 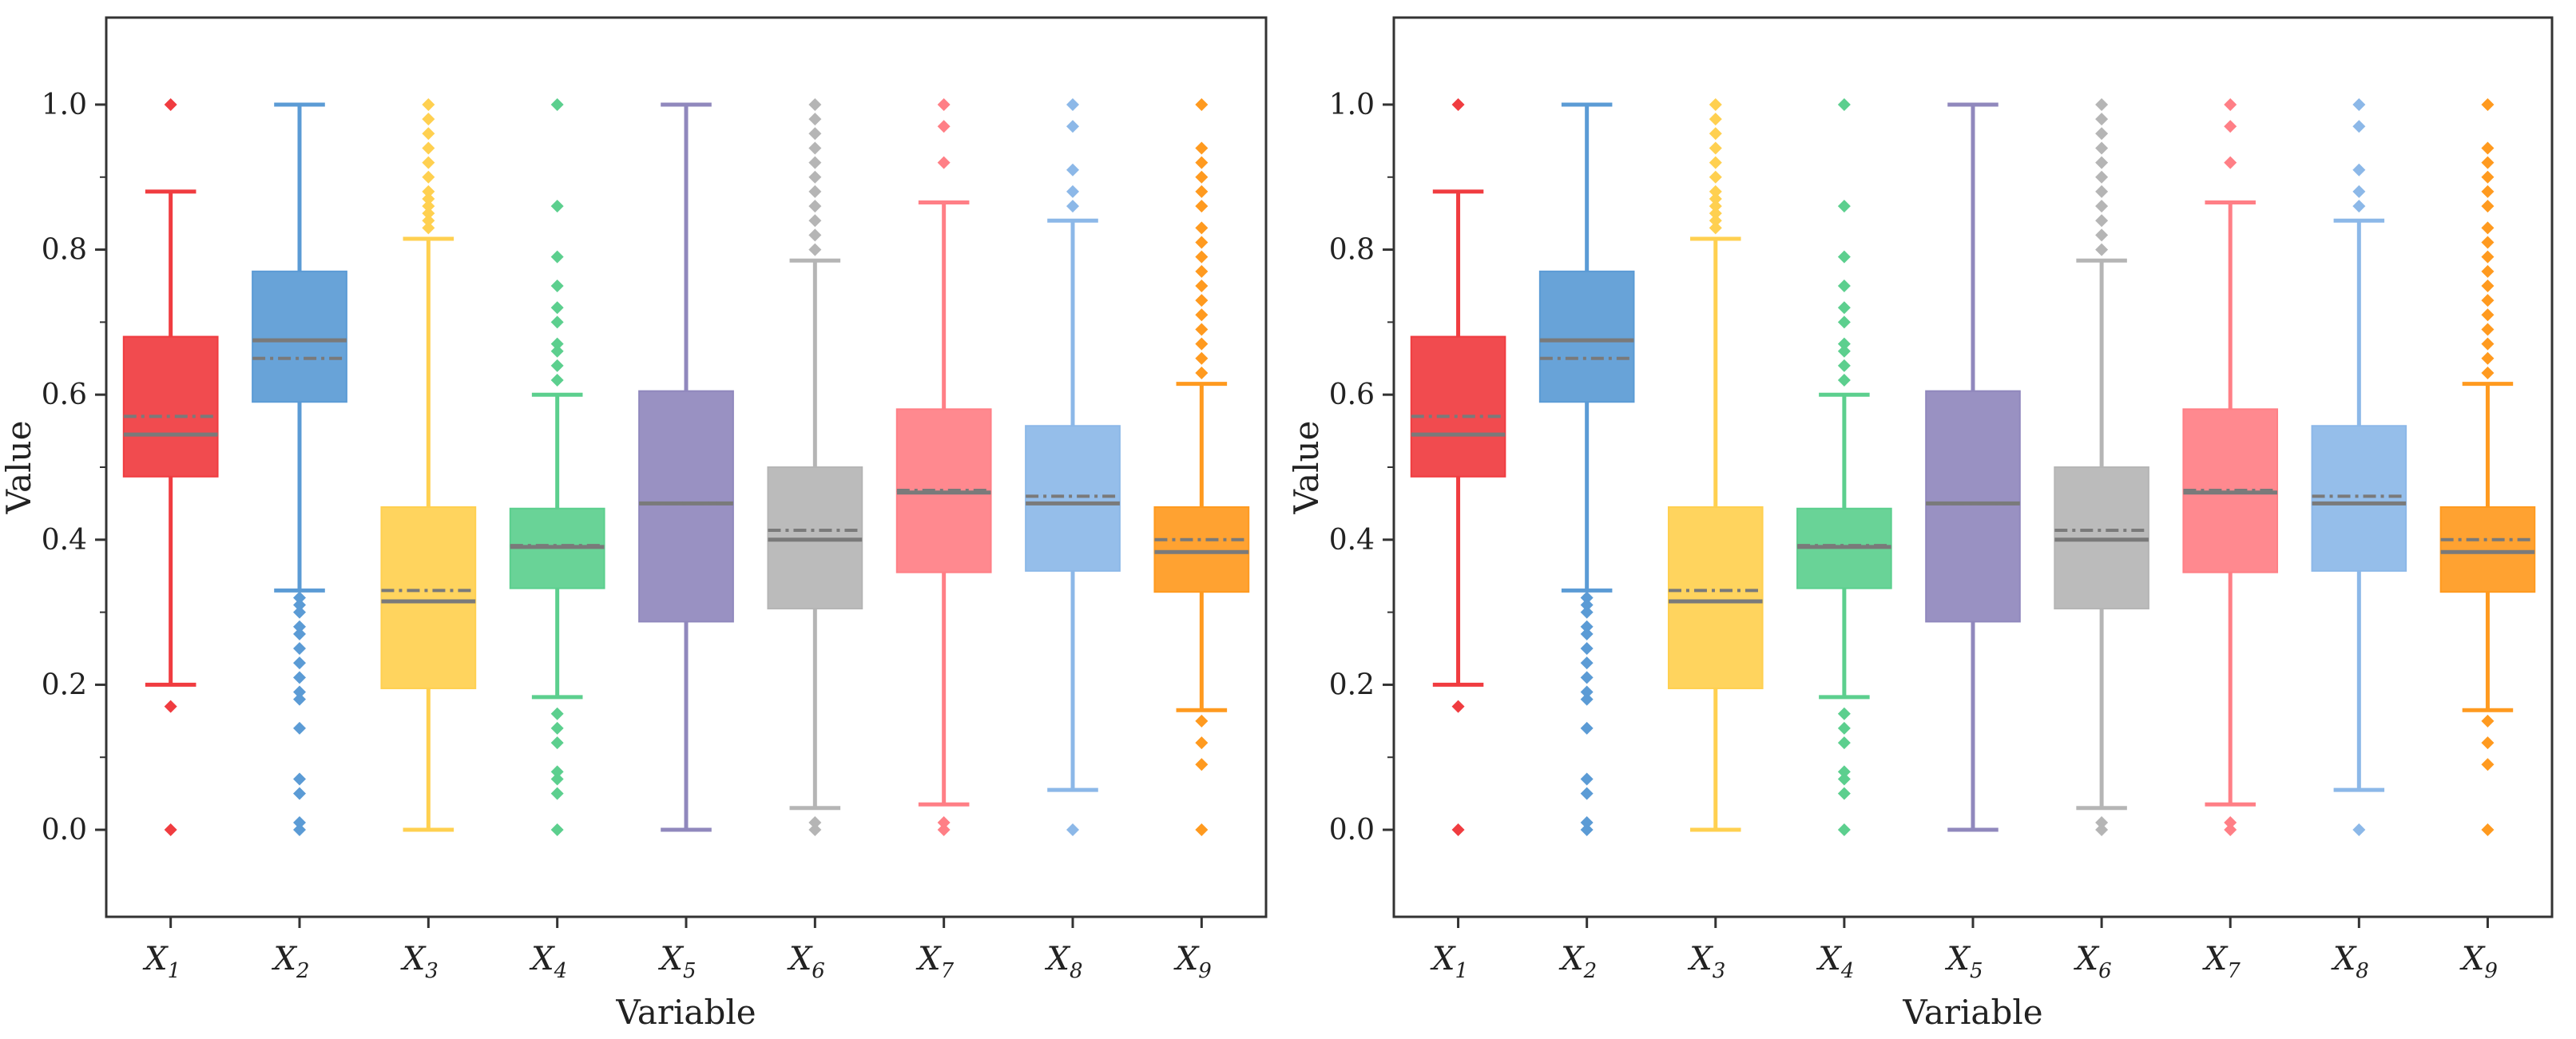 What do you see at coordinates (170, 540) in the screenshot?
I see `box-x1: X1` at bounding box center [170, 540].